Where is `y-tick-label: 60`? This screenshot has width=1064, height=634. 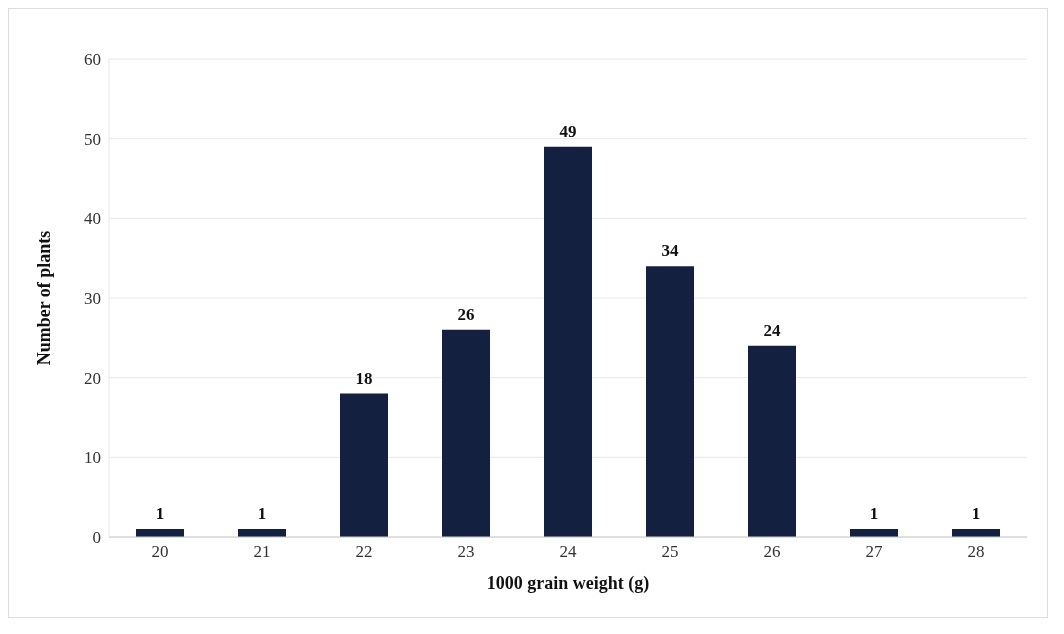
y-tick-label: 60 is located at coordinates (92, 60).